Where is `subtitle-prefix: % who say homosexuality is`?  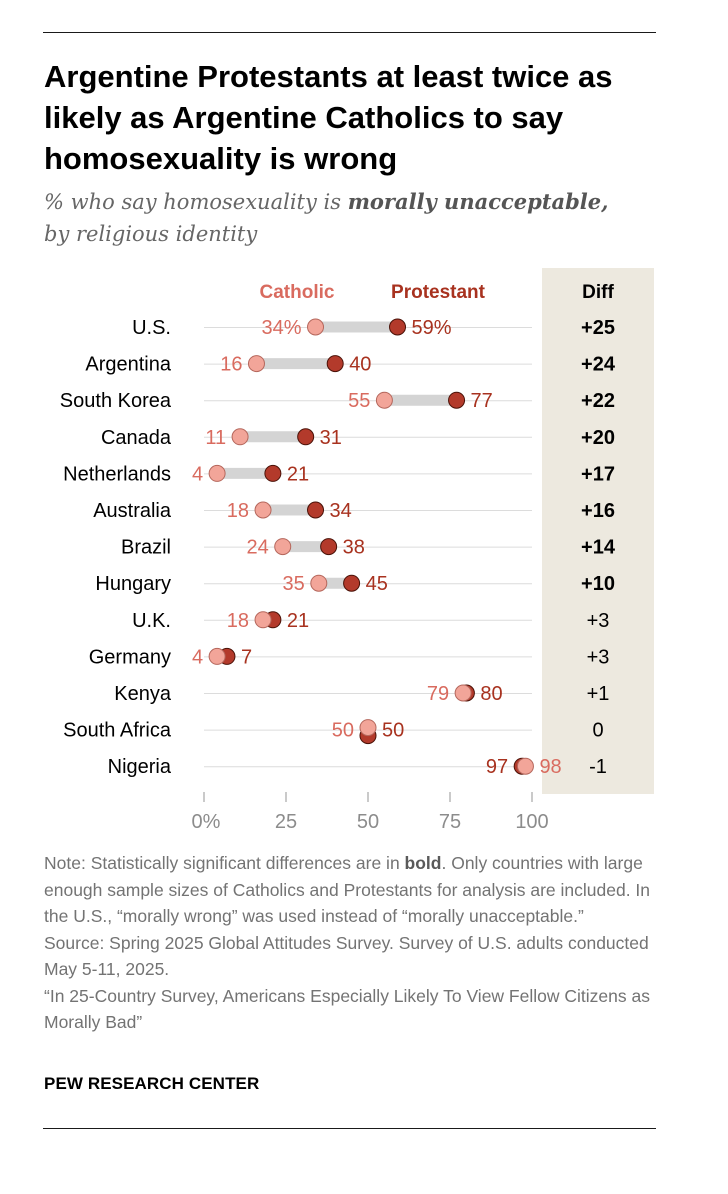
subtitle-prefix: % who say homosexuality is is located at coordinates (196, 202).